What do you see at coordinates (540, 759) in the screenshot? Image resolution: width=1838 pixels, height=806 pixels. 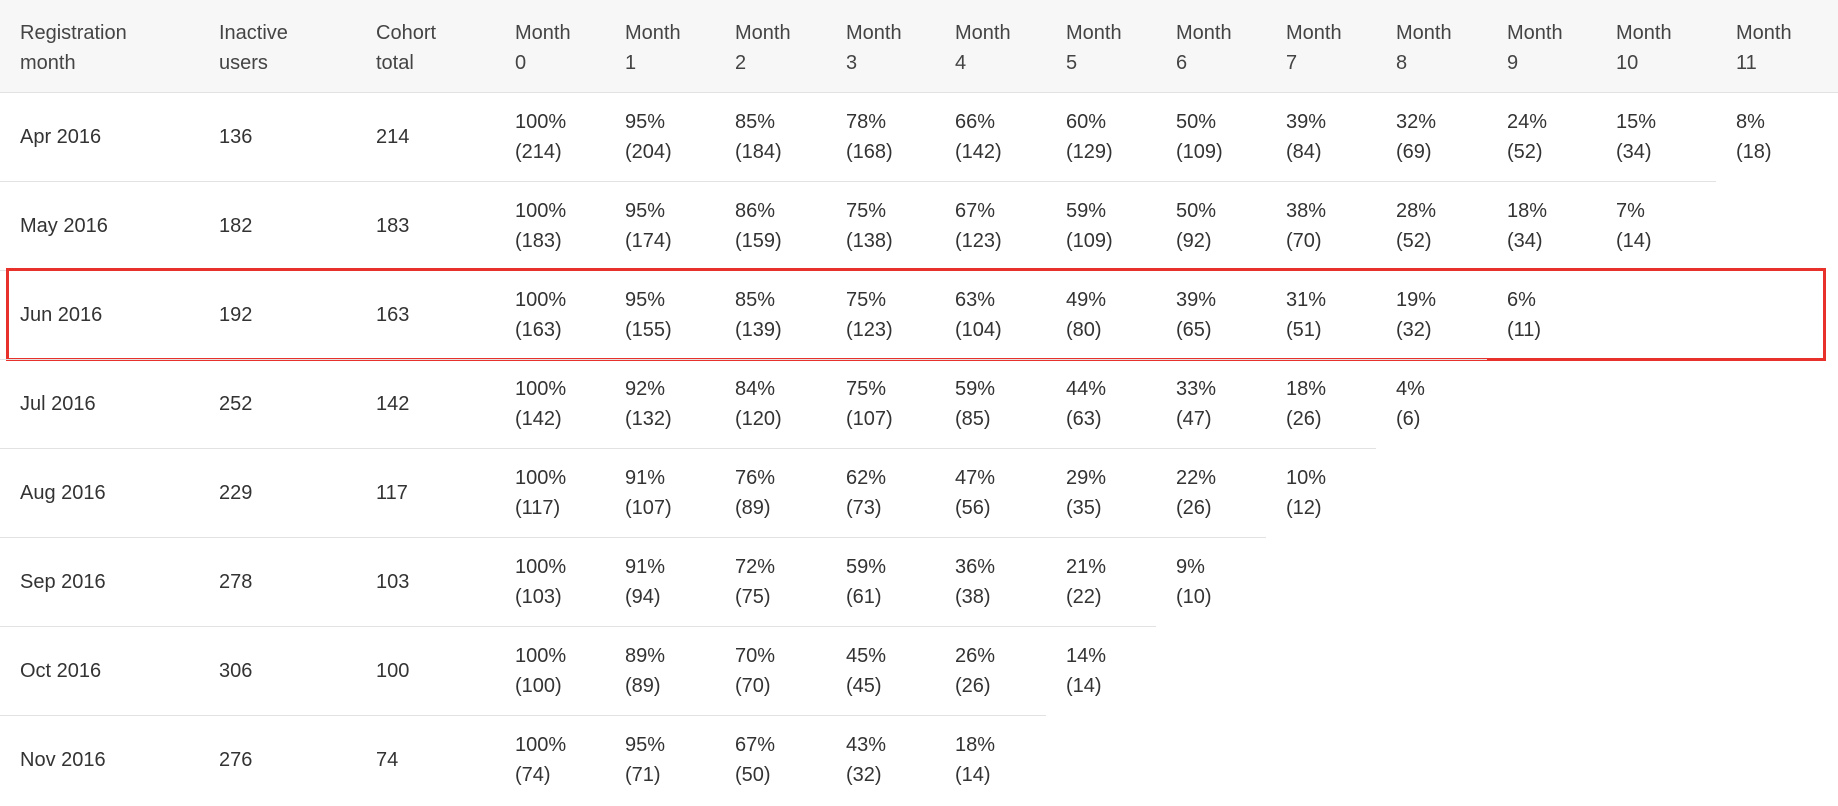 I see `retention-cell: 100% (74)` at bounding box center [540, 759].